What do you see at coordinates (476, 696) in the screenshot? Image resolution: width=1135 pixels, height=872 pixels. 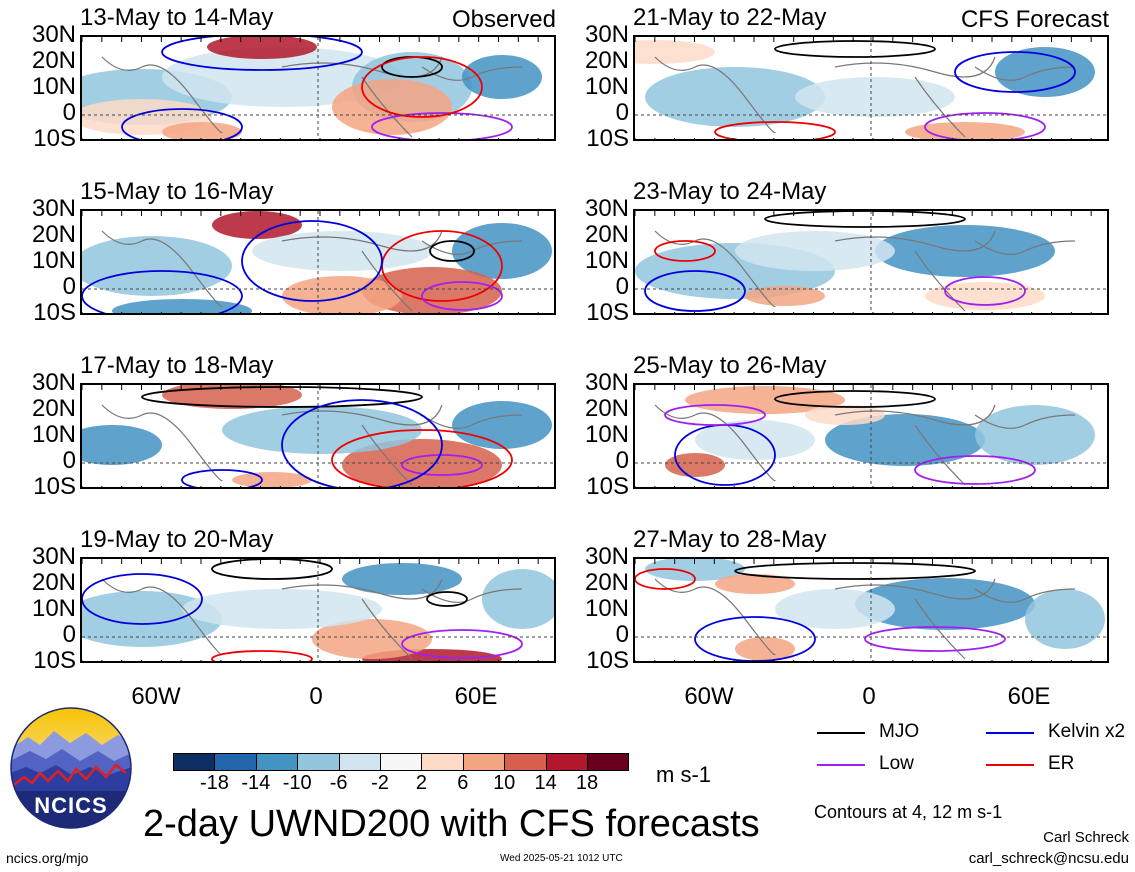 I see `longitude-label: 60E` at bounding box center [476, 696].